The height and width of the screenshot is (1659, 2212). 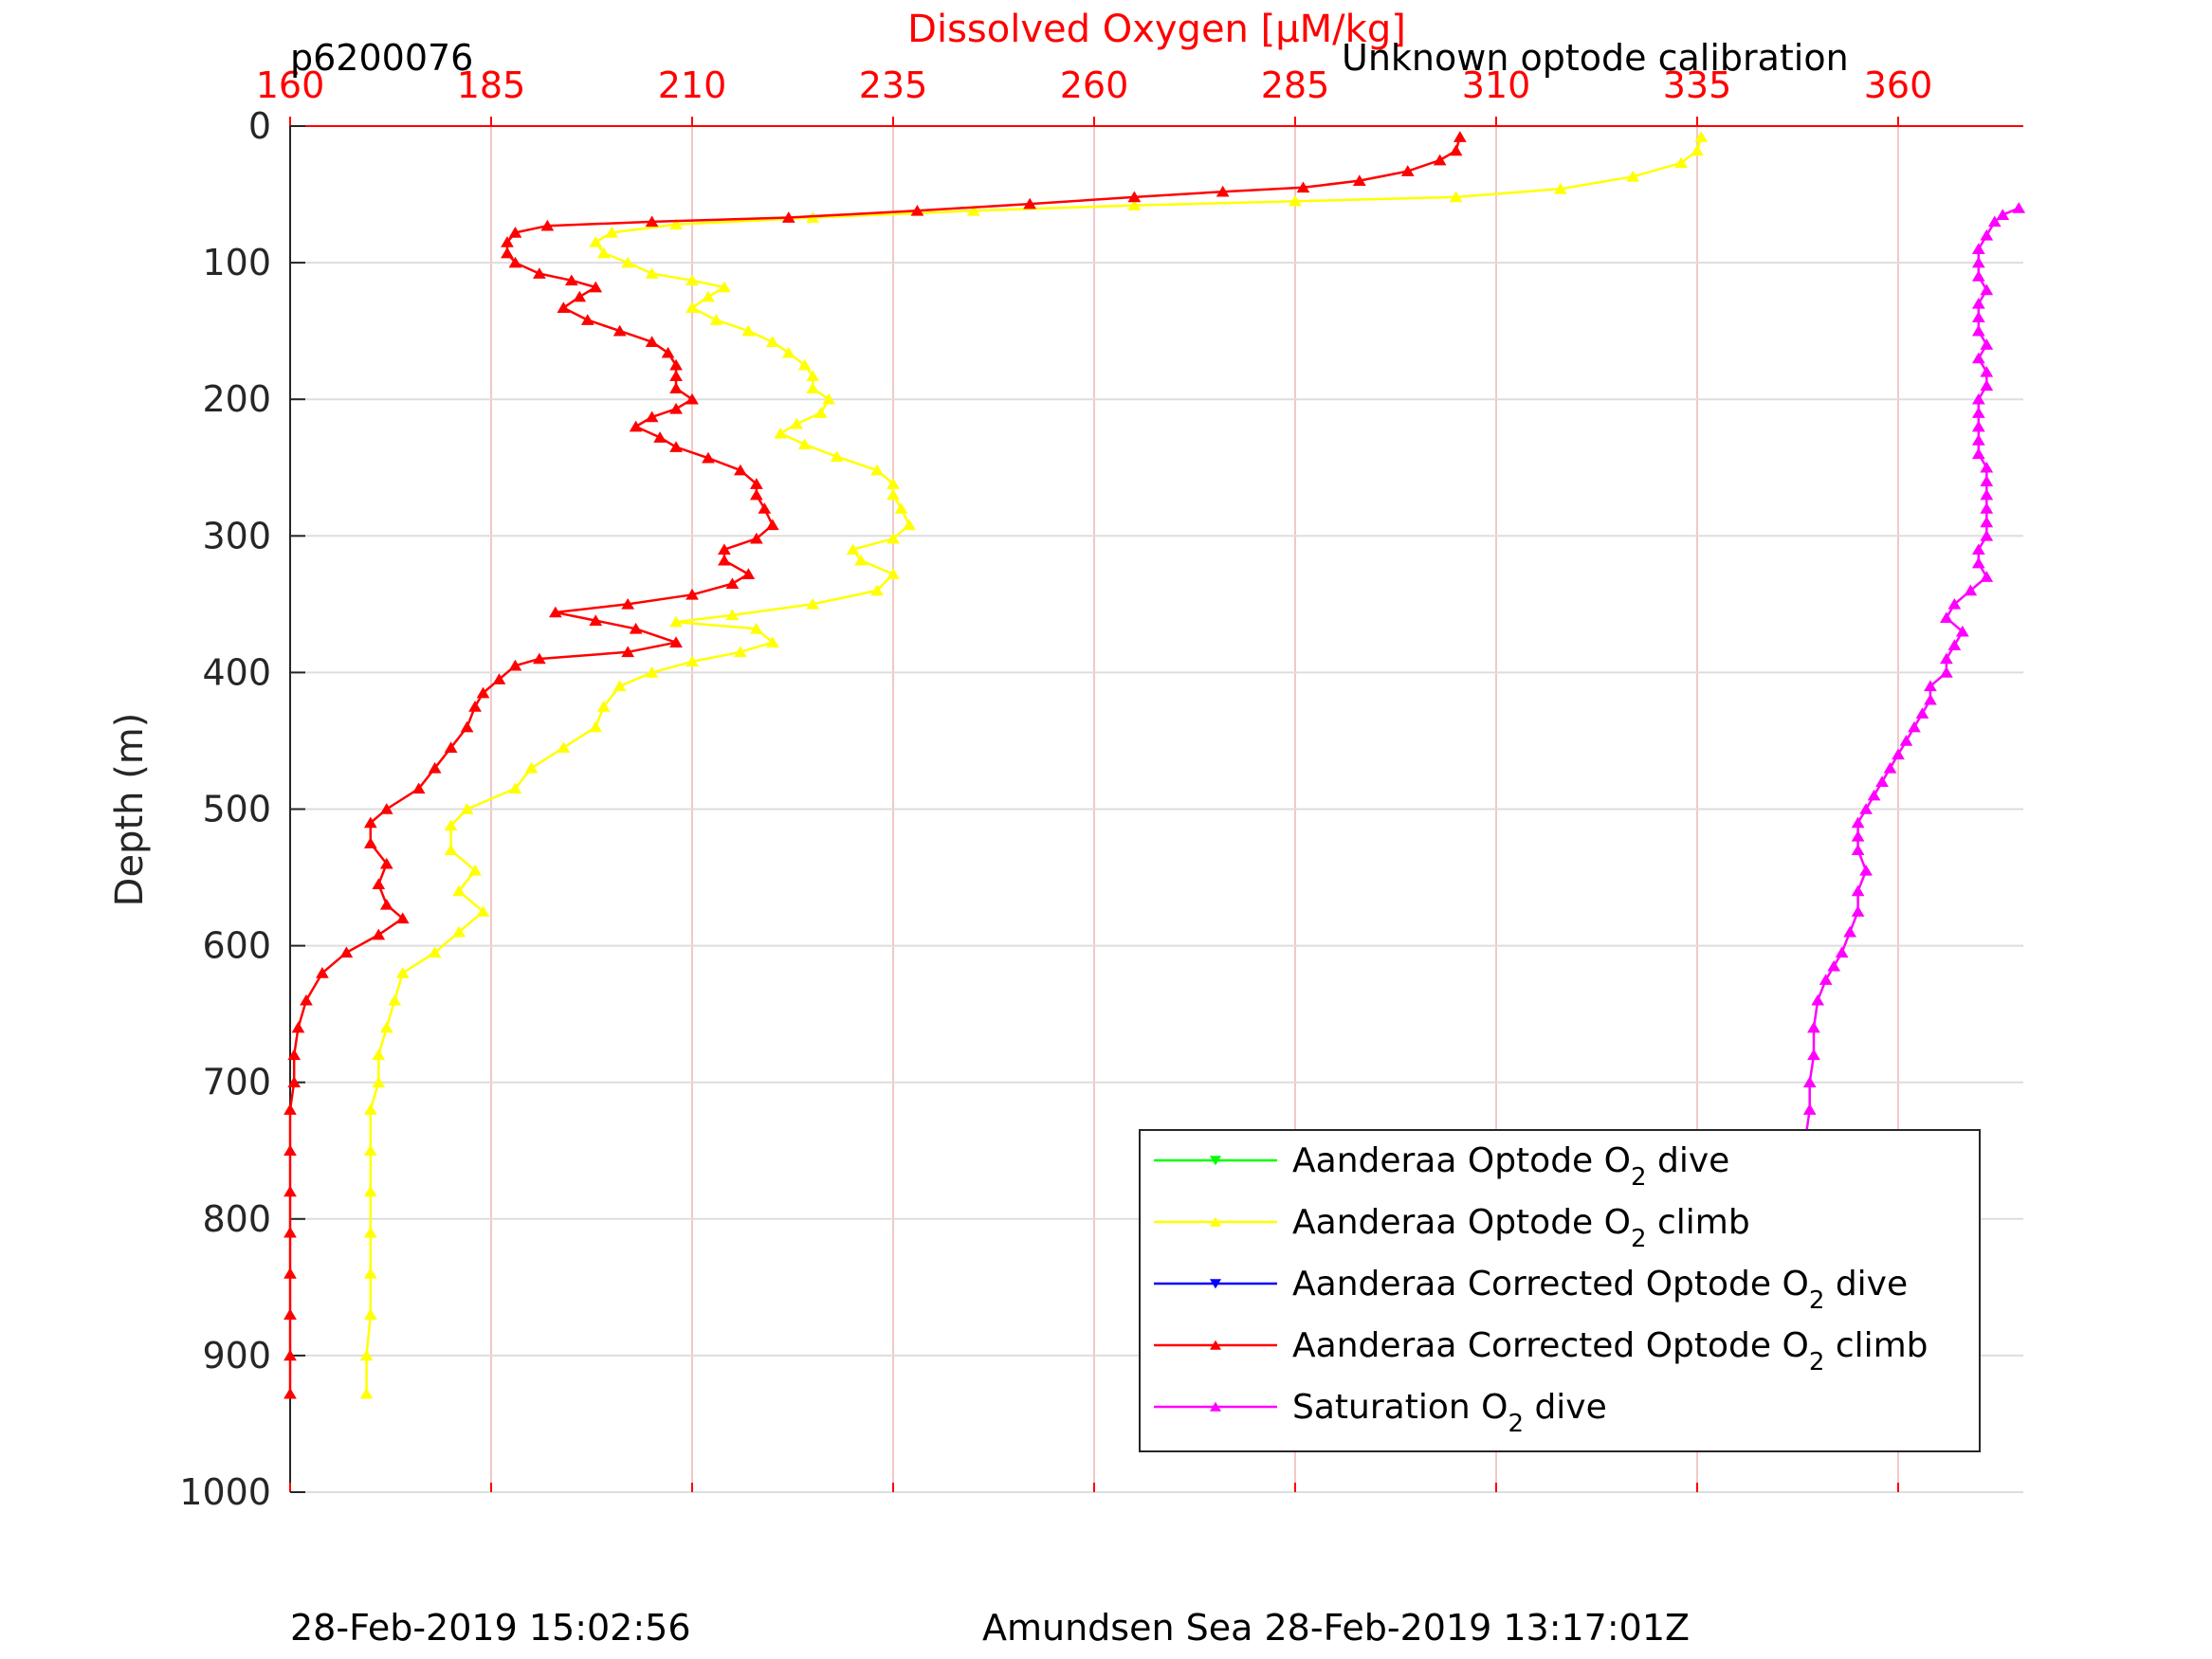 I want to click on legend-item-optode_climb: Aanderaa Optode O2 climb, so click(x=1452, y=1228).